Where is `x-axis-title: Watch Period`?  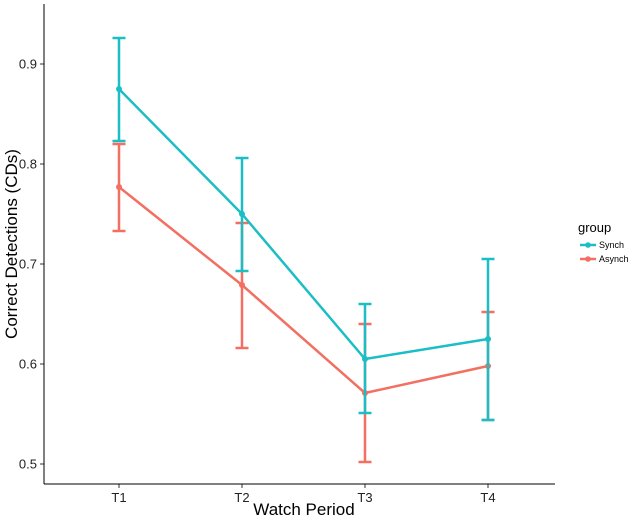 x-axis-title: Watch Period is located at coordinates (303, 509).